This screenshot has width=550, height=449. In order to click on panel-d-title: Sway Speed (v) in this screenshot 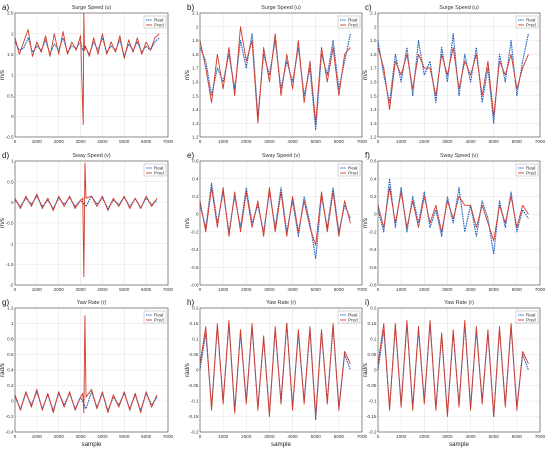, I will do `click(91, 156)`.